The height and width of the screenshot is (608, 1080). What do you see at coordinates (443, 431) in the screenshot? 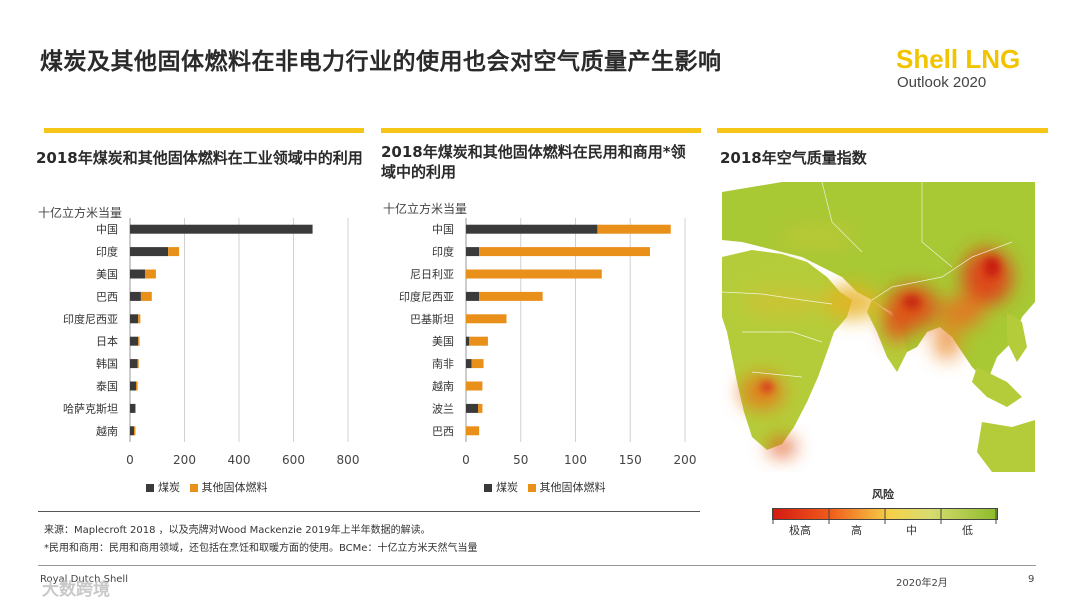
I see `residential-category-label: 巴西` at bounding box center [443, 431].